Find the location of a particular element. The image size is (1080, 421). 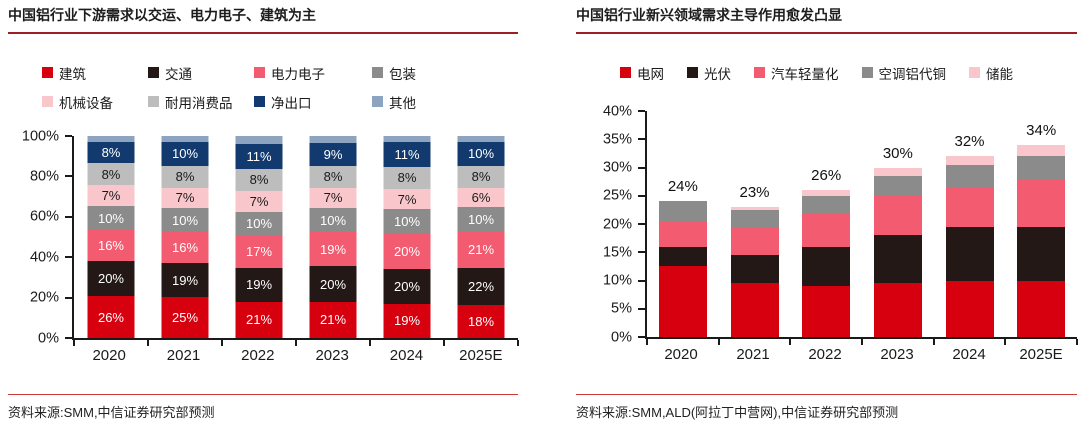

legend-label: 其他 is located at coordinates (402, 103).